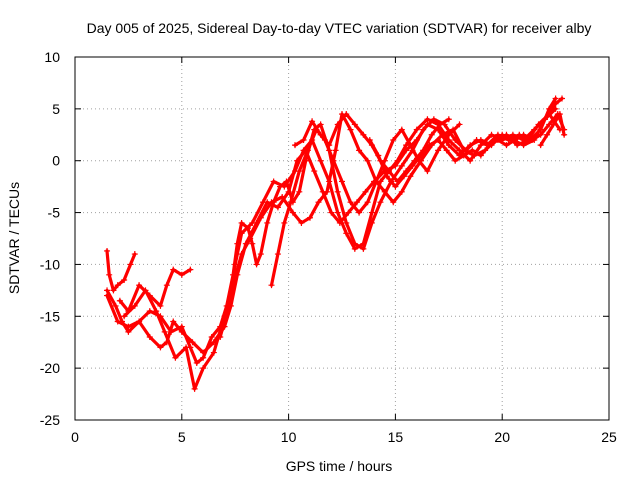 The width and height of the screenshot is (640, 480). What do you see at coordinates (54, 213) in the screenshot?
I see `y-tick-label: -5` at bounding box center [54, 213].